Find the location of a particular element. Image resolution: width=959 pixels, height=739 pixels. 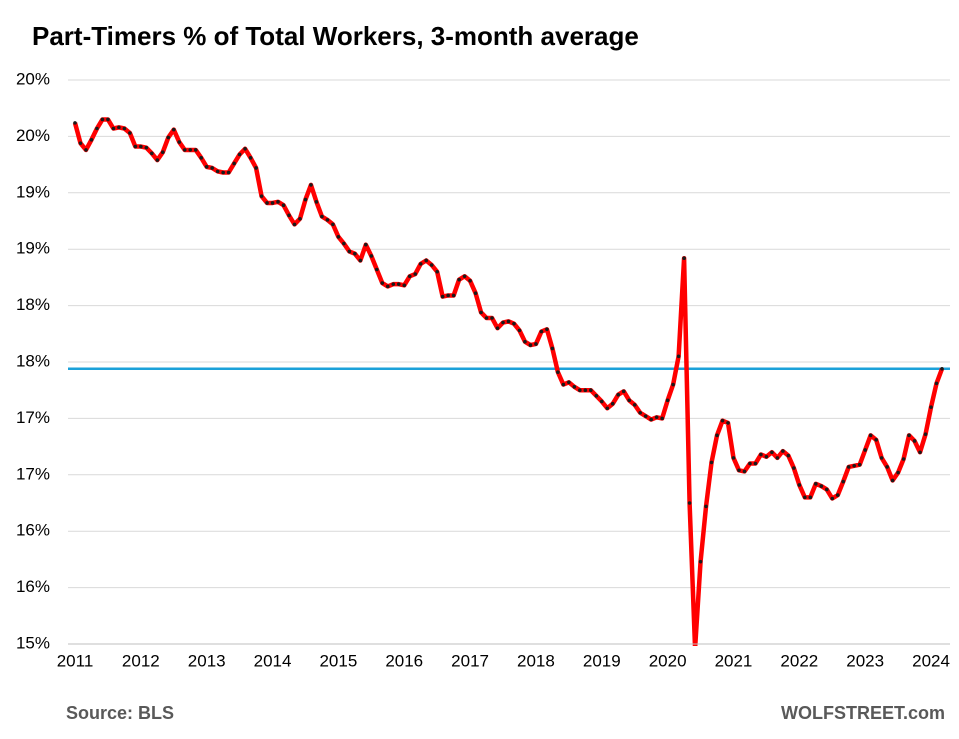

x-tick-label: 2016 is located at coordinates (404, 660).